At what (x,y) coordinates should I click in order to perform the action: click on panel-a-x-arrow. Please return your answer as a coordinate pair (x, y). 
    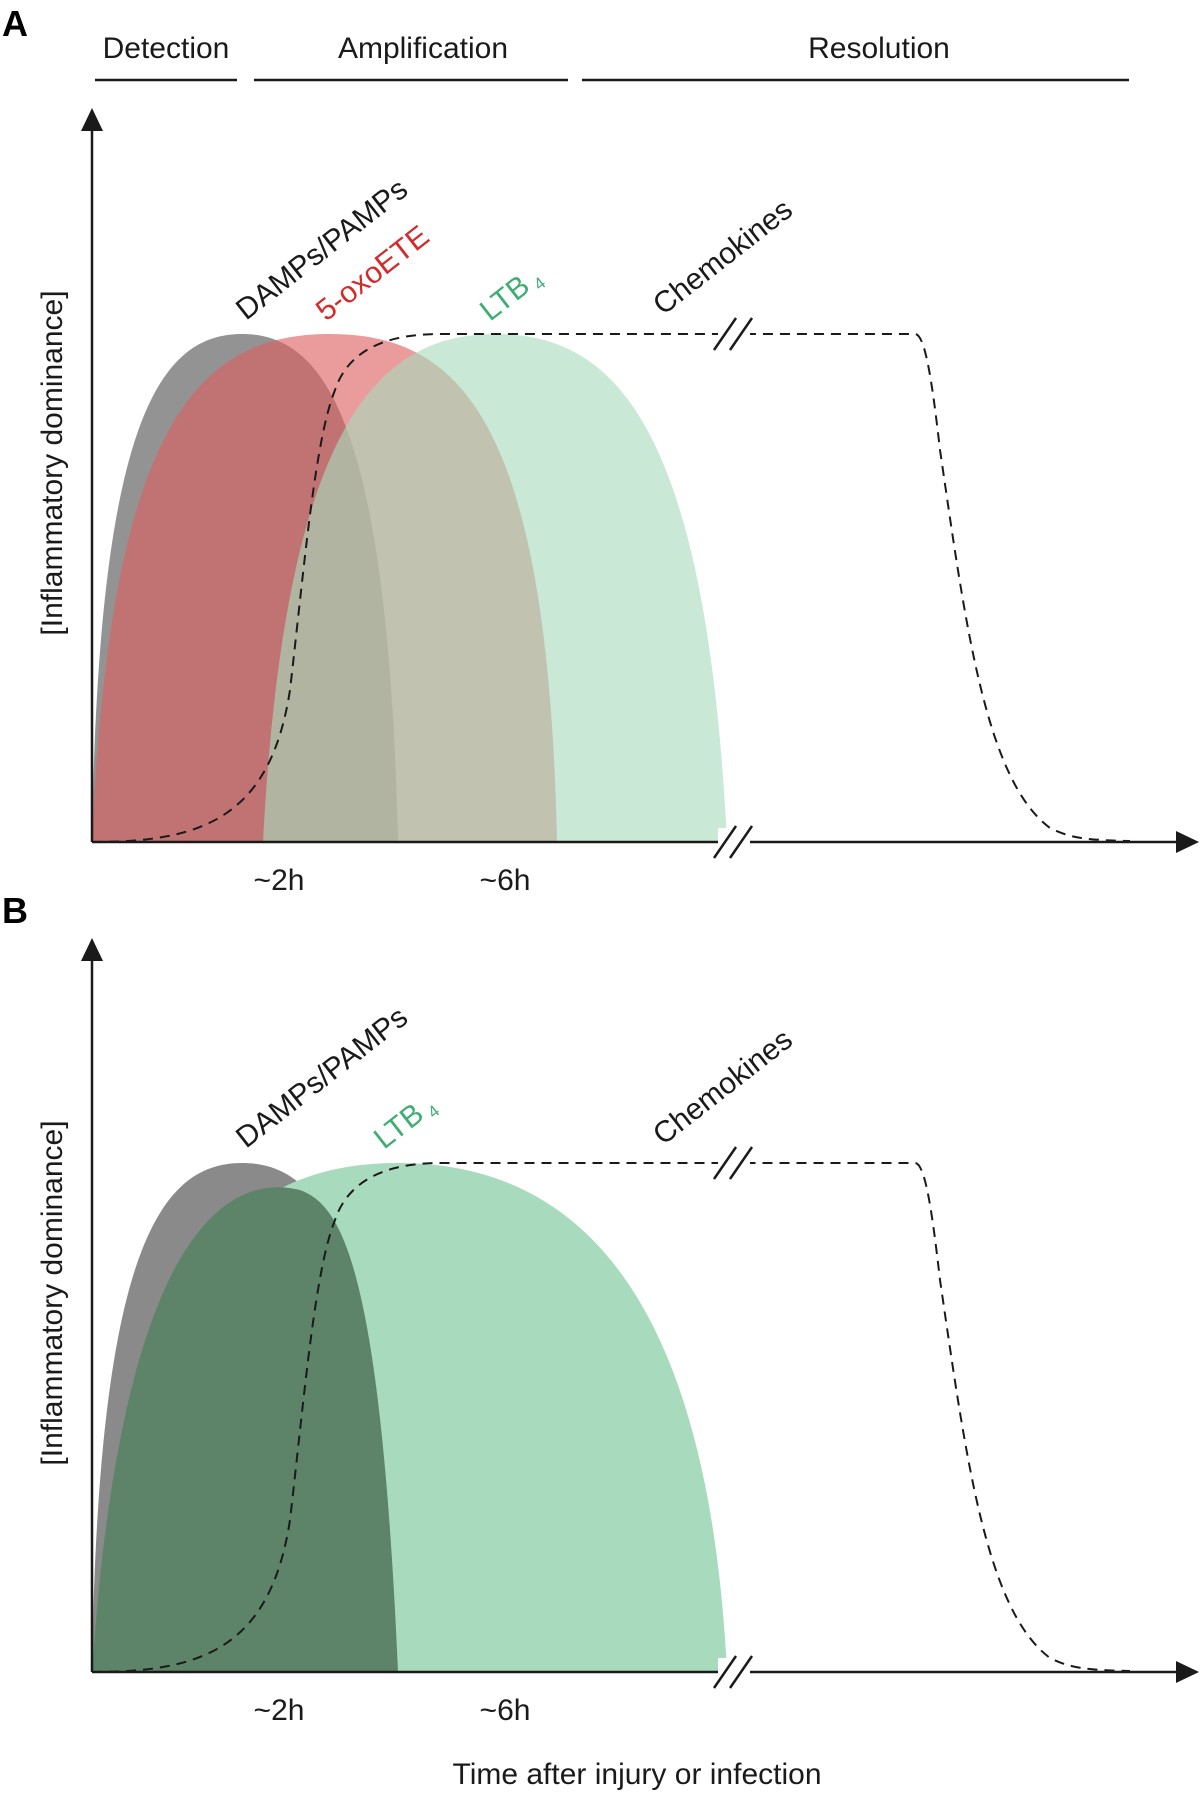
    Looking at the image, I should click on (1187, 842).